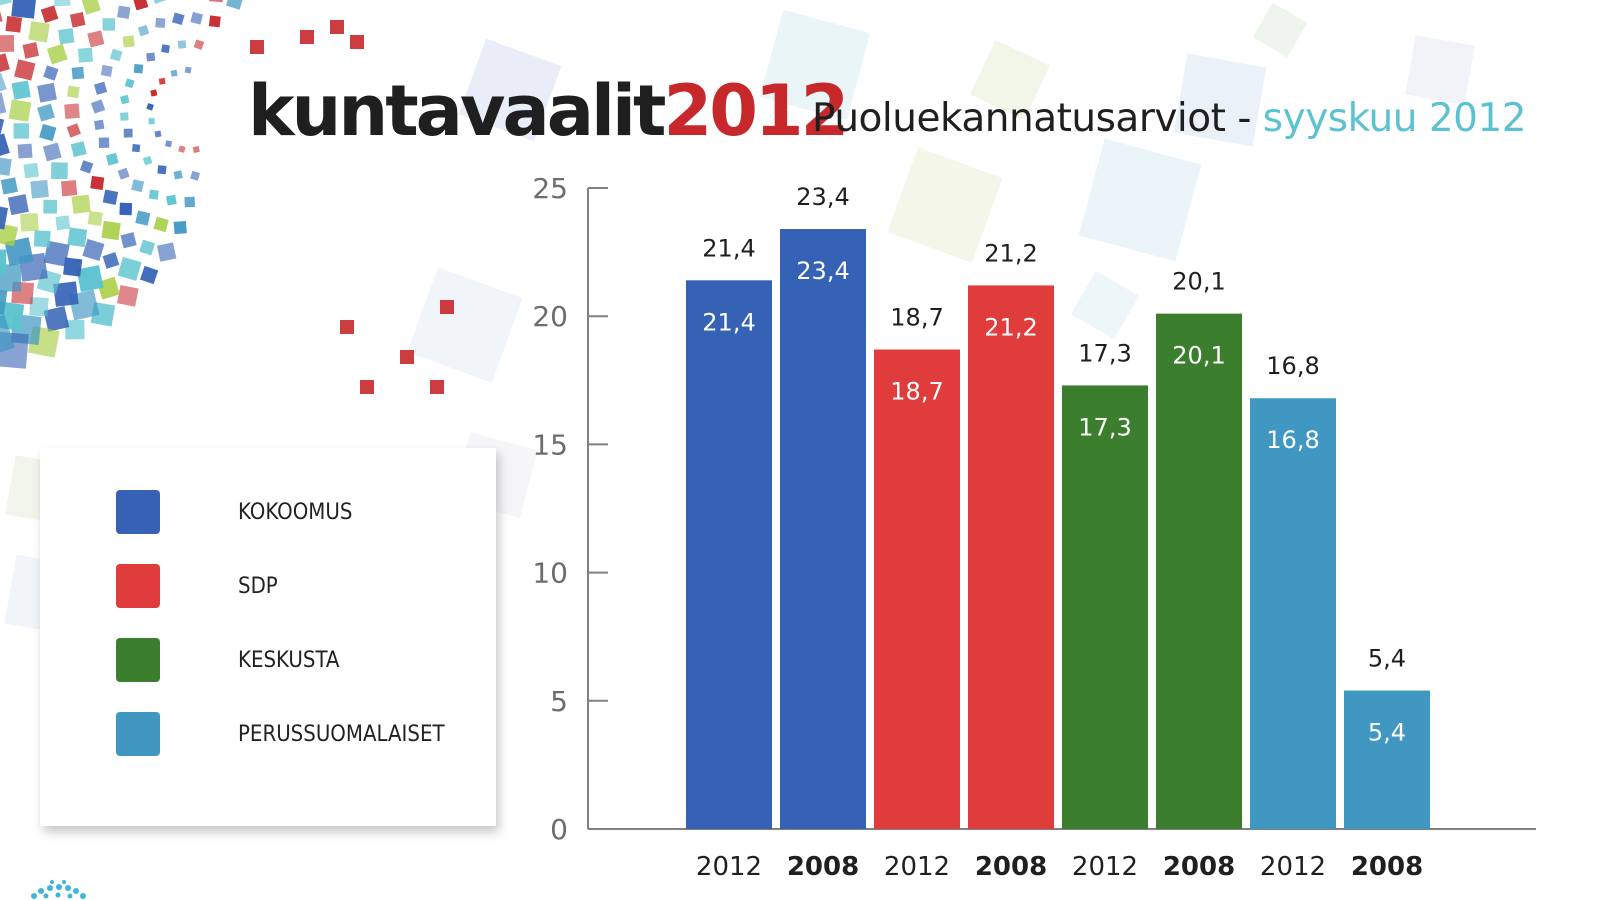 This screenshot has height=900, width=1600. Describe the element at coordinates (559, 701) in the screenshot. I see `y-tick-label: 5` at that location.